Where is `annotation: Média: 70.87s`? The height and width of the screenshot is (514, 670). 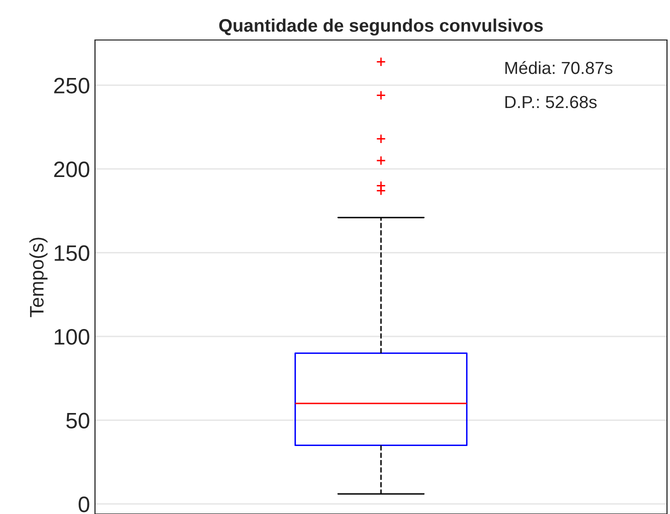 annotation: Média: 70.87s is located at coordinates (558, 67).